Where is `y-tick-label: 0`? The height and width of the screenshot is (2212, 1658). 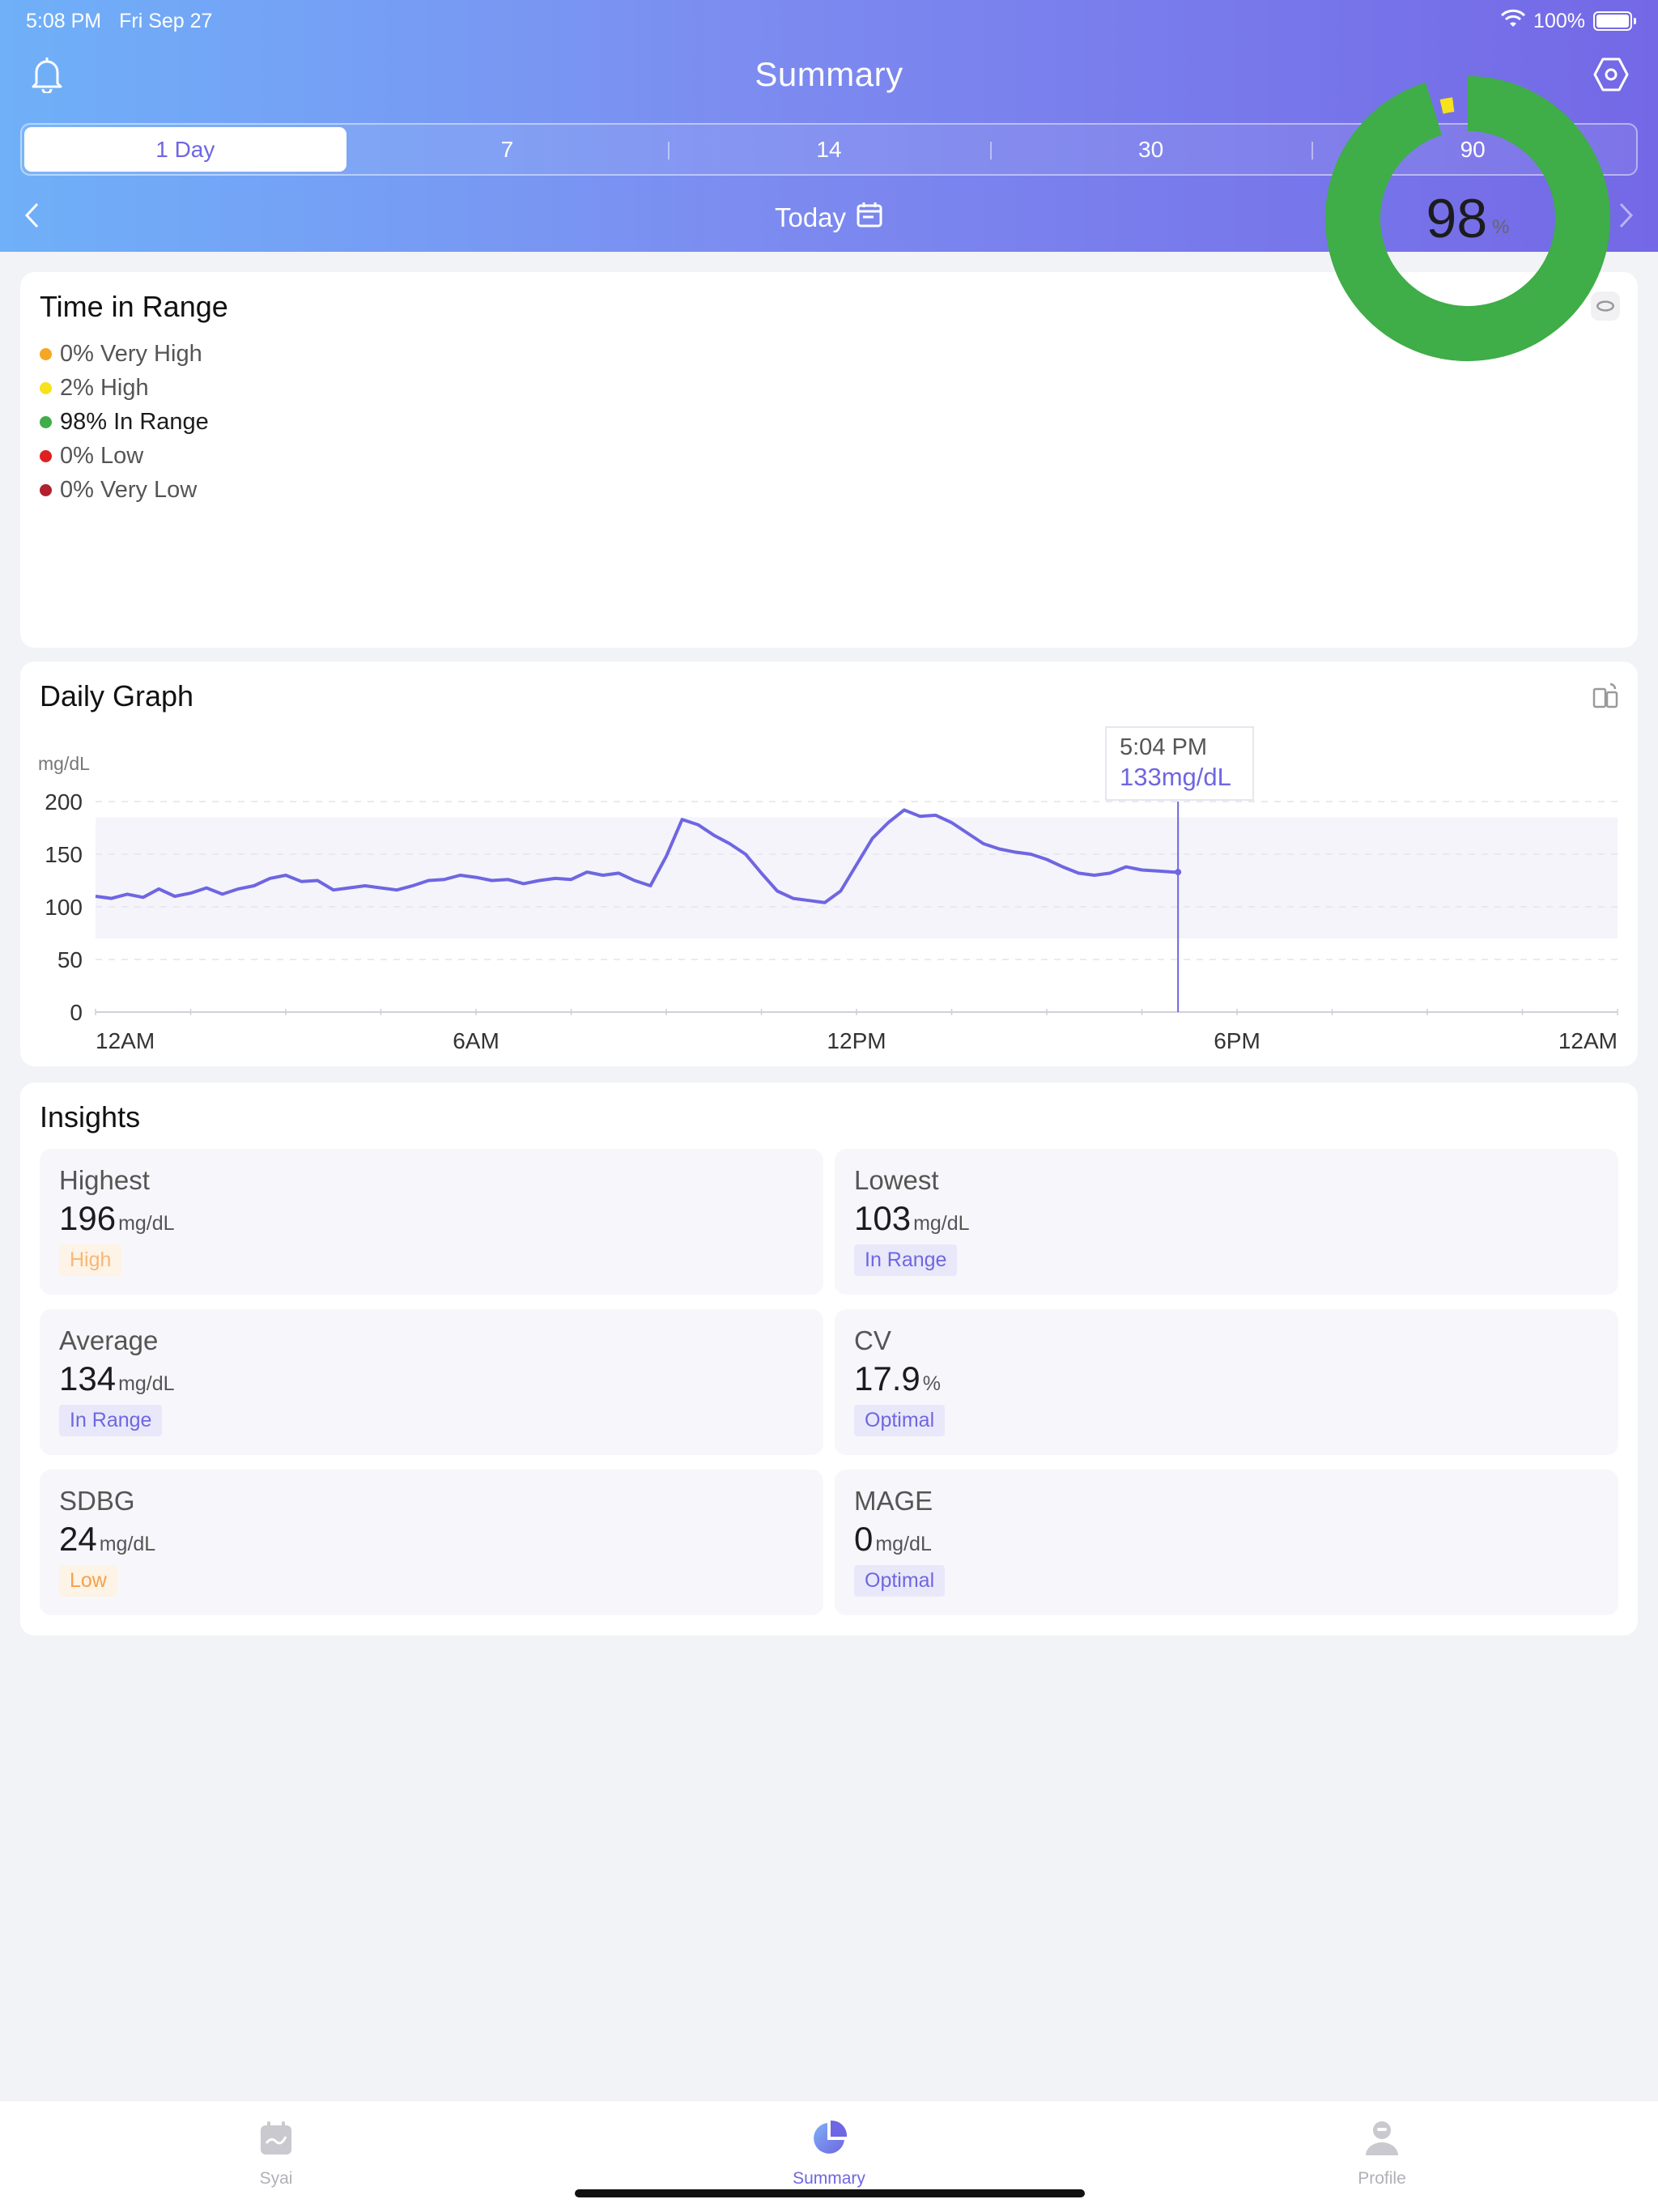
y-tick-label: 0 is located at coordinates (76, 1012).